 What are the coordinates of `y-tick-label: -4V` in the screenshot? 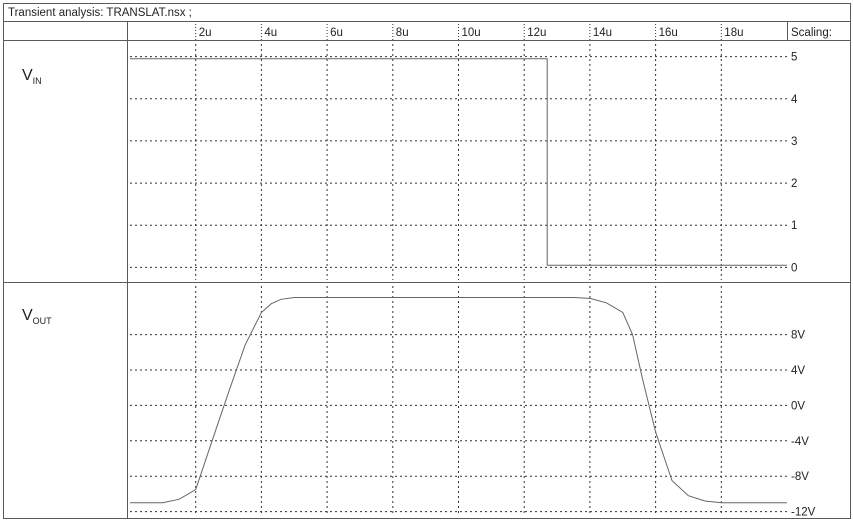 It's located at (800, 442).